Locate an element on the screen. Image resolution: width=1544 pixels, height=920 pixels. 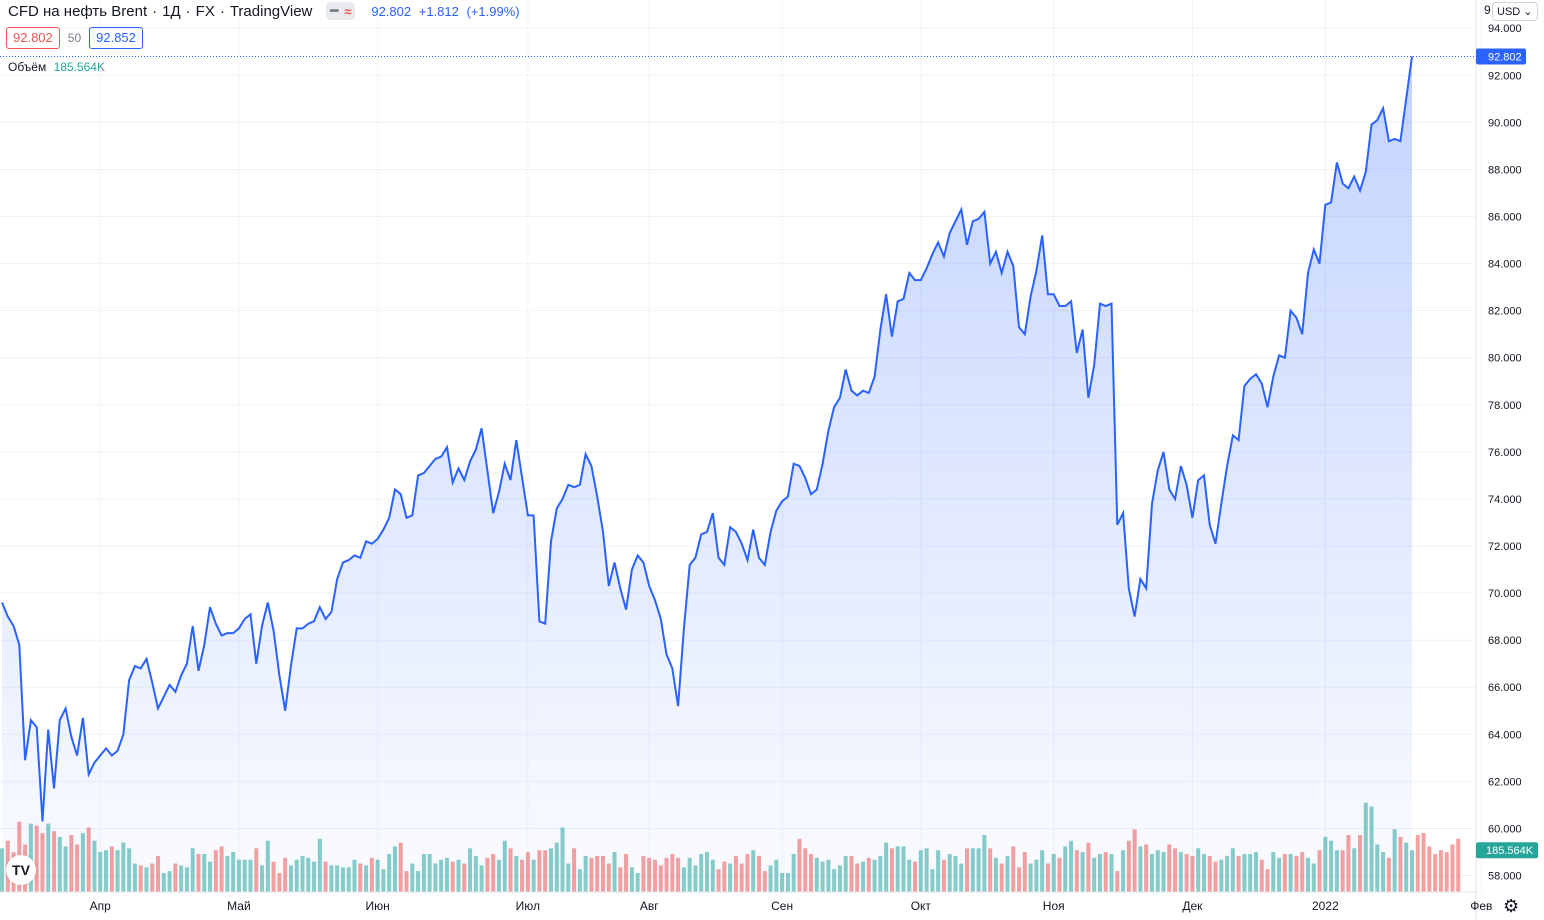
y-tick-label: 74.000 is located at coordinates (1505, 500).